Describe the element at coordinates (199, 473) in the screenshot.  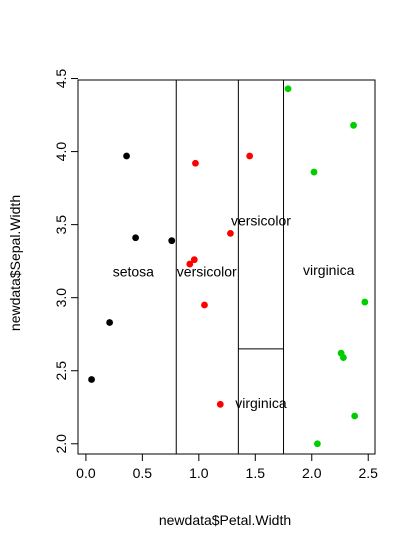
I see `x-tick-label-2: 1.0` at that location.